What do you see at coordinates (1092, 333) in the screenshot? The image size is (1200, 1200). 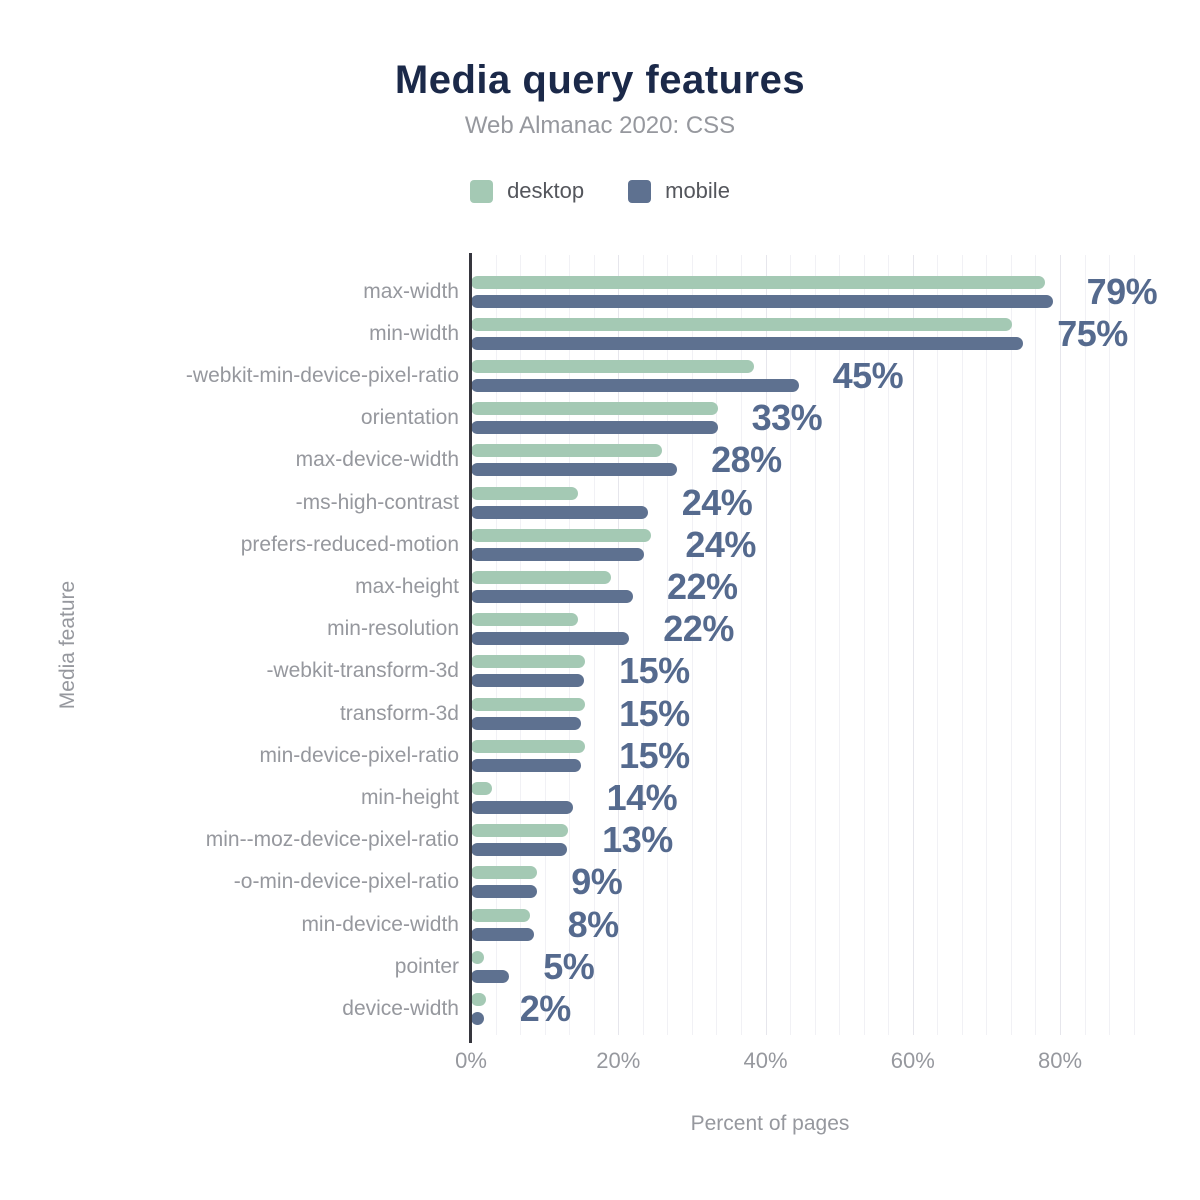 I see `value-label: 75%` at bounding box center [1092, 333].